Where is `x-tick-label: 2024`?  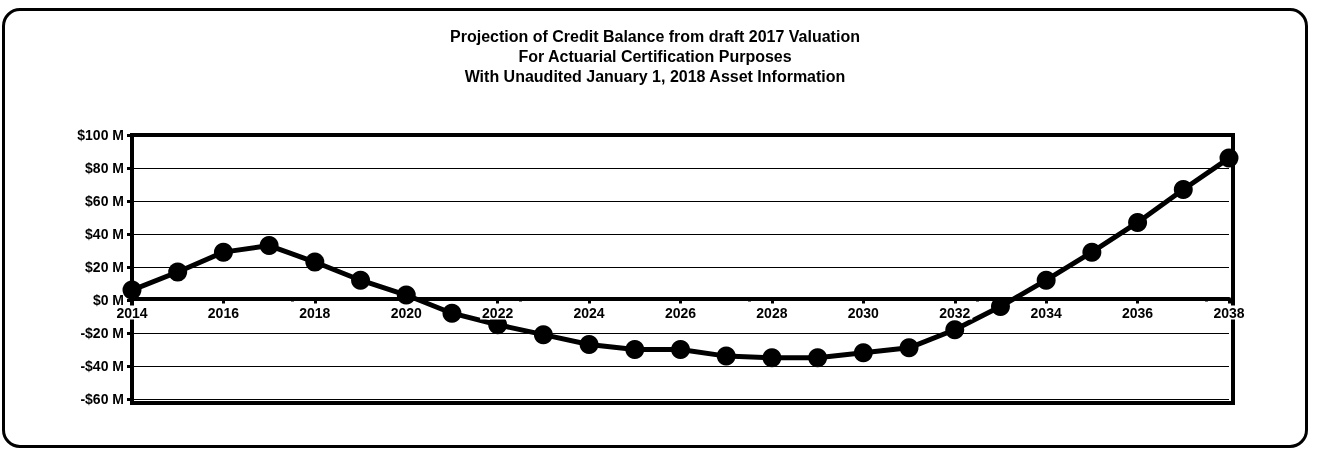 x-tick-label: 2024 is located at coordinates (589, 312).